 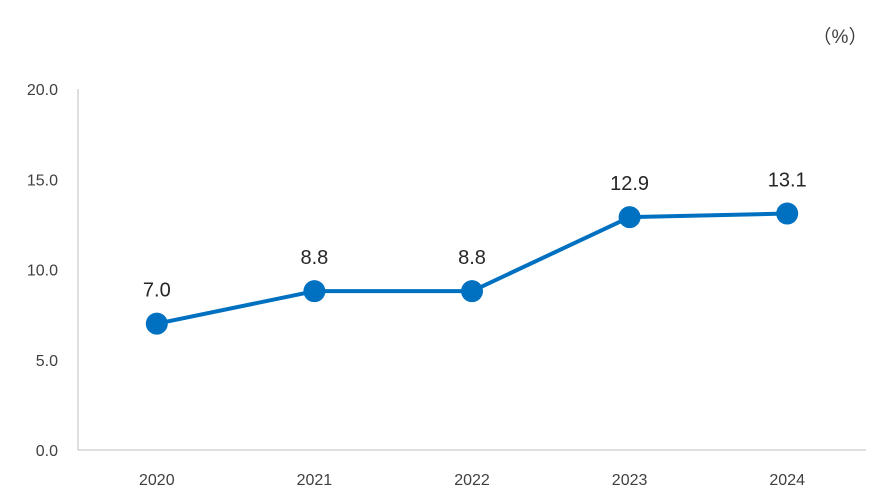 What do you see at coordinates (315, 480) in the screenshot?
I see `x-tick-label: 2021` at bounding box center [315, 480].